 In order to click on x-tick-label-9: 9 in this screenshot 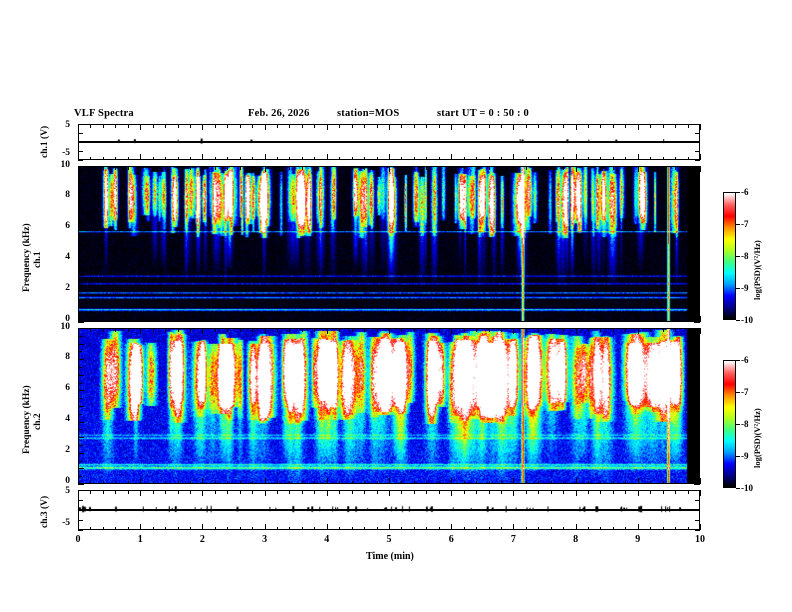, I will do `click(638, 539)`.